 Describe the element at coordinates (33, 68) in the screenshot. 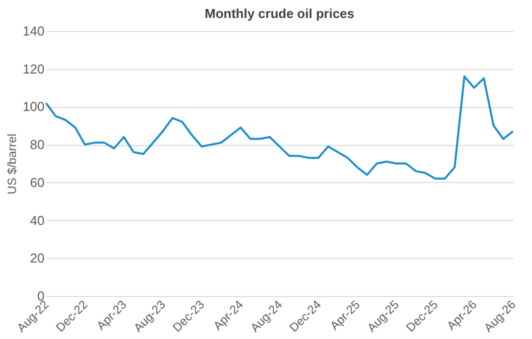

I see `y-tick-label: 120` at that location.